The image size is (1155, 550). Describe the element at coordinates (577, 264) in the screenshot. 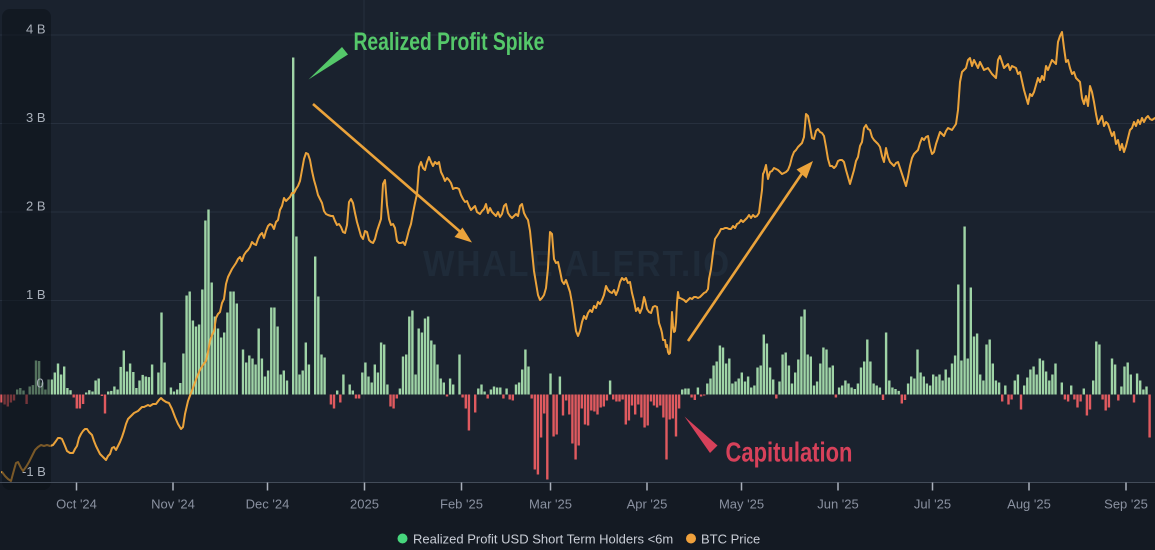

I see `svg-text: WHALE ALERT.IO` at that location.